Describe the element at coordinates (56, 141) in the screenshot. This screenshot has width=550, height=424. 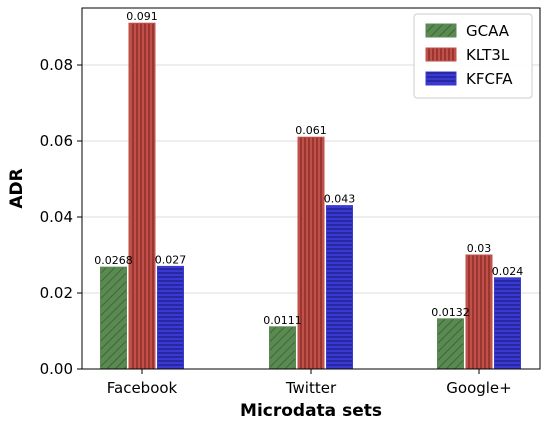
I see `y-tick-label: 0.06` at that location.